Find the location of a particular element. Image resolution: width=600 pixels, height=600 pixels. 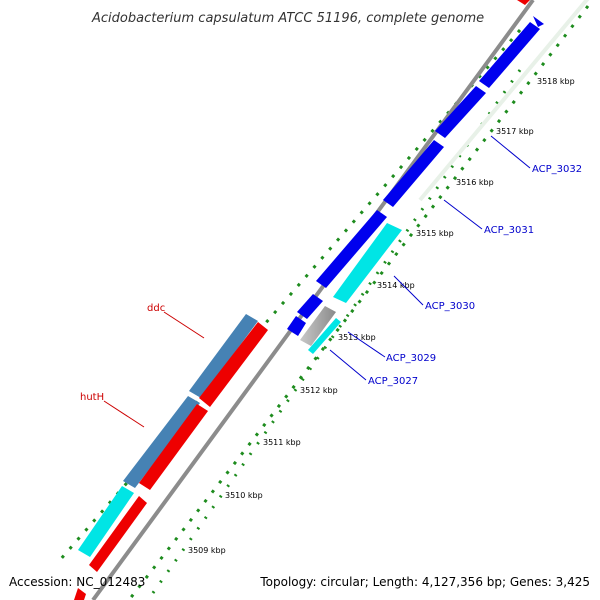

scale-label: 3518 kbp is located at coordinates (556, 81).